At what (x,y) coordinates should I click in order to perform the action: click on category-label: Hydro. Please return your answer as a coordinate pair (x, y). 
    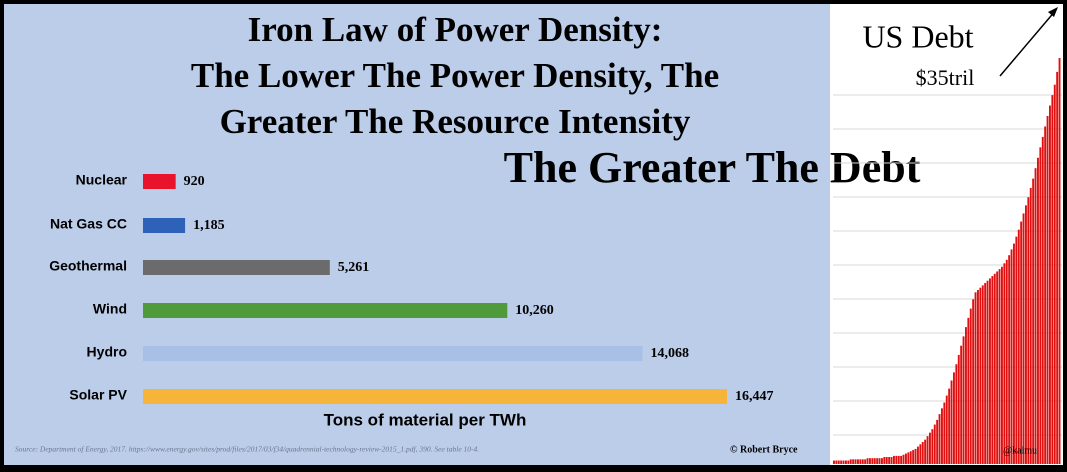
    Looking at the image, I should click on (107, 352).